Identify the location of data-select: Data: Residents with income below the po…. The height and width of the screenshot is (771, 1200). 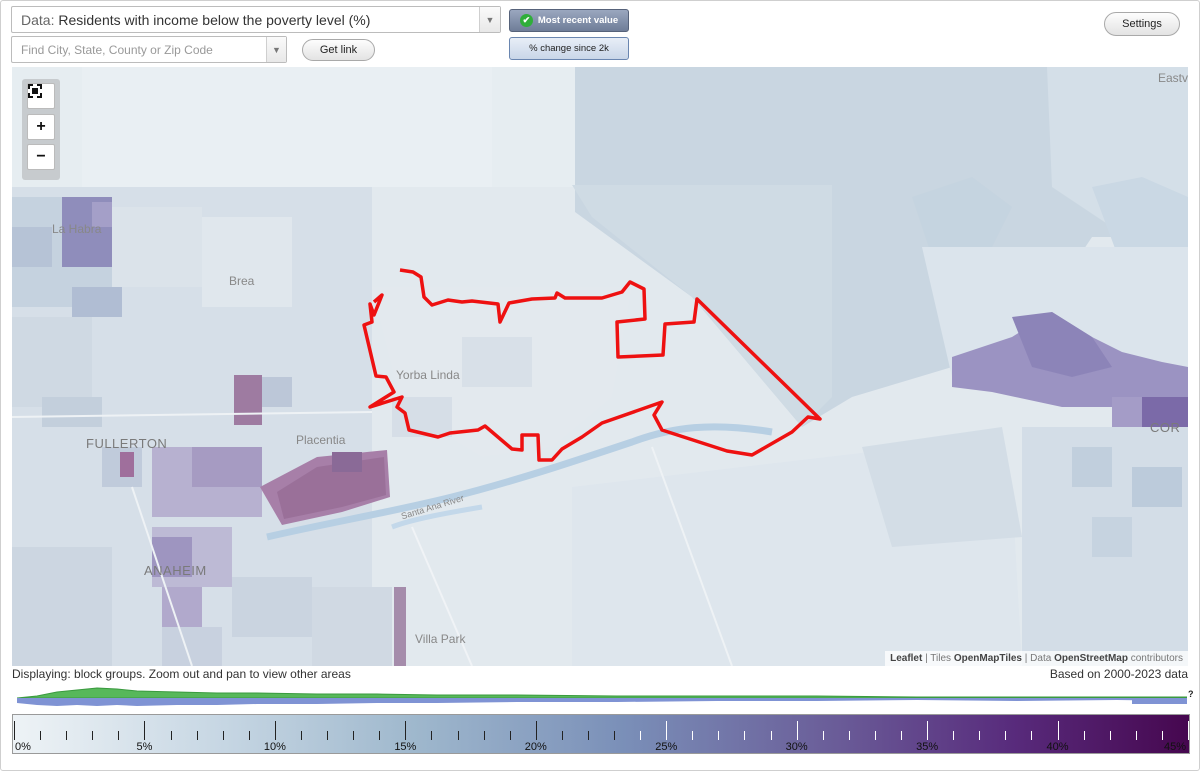
(256, 19).